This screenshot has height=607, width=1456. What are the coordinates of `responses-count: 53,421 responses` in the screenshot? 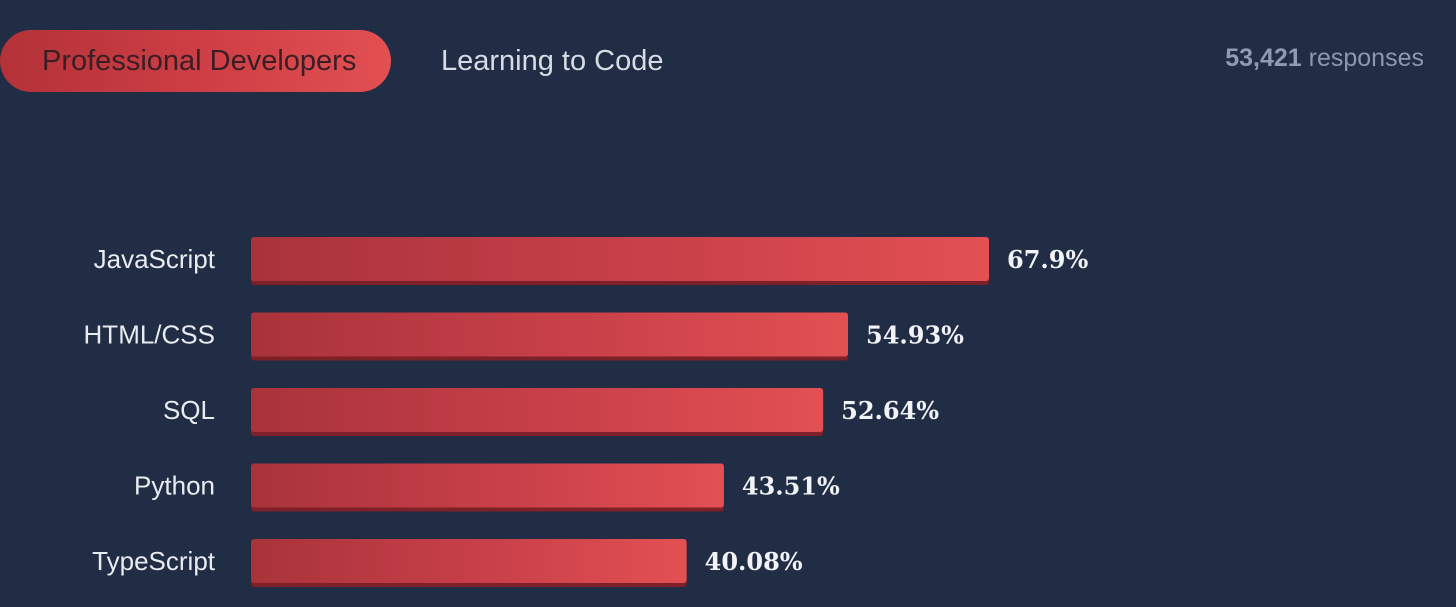 It's located at (1324, 58).